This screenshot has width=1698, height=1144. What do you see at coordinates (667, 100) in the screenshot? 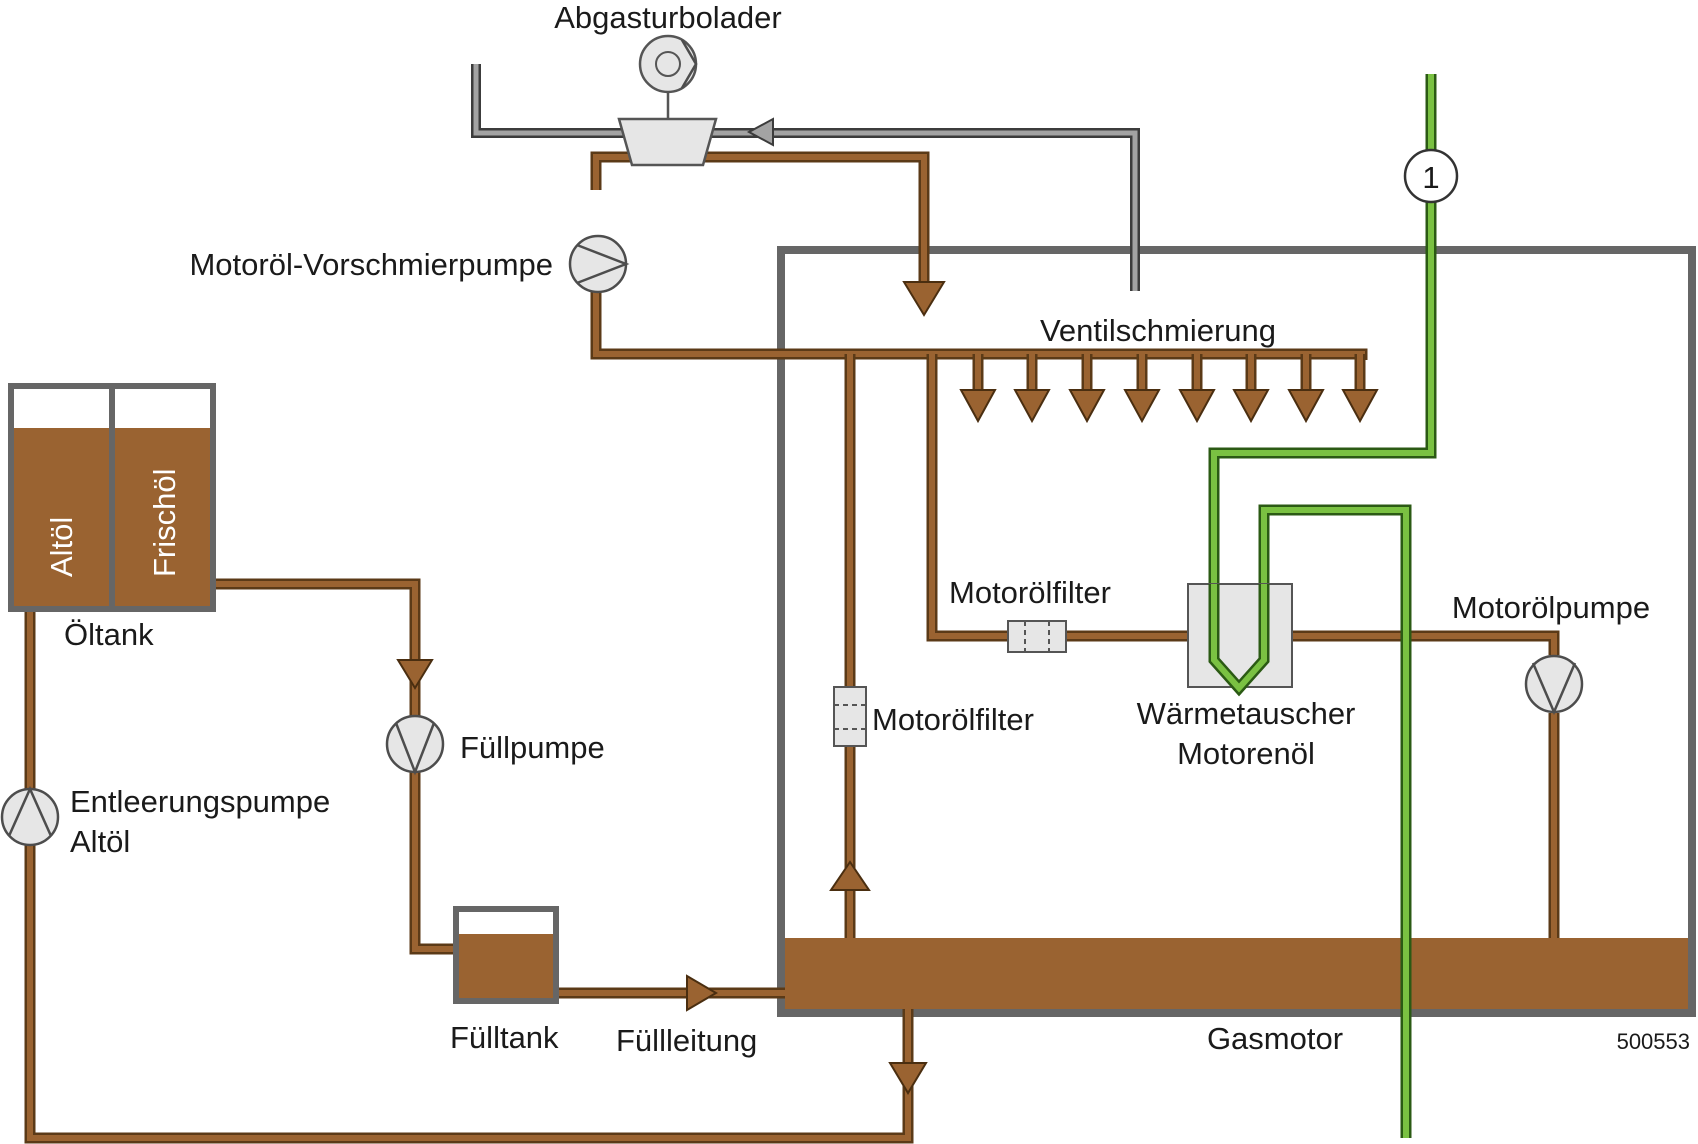
I see `turbocharger-icon` at bounding box center [667, 100].